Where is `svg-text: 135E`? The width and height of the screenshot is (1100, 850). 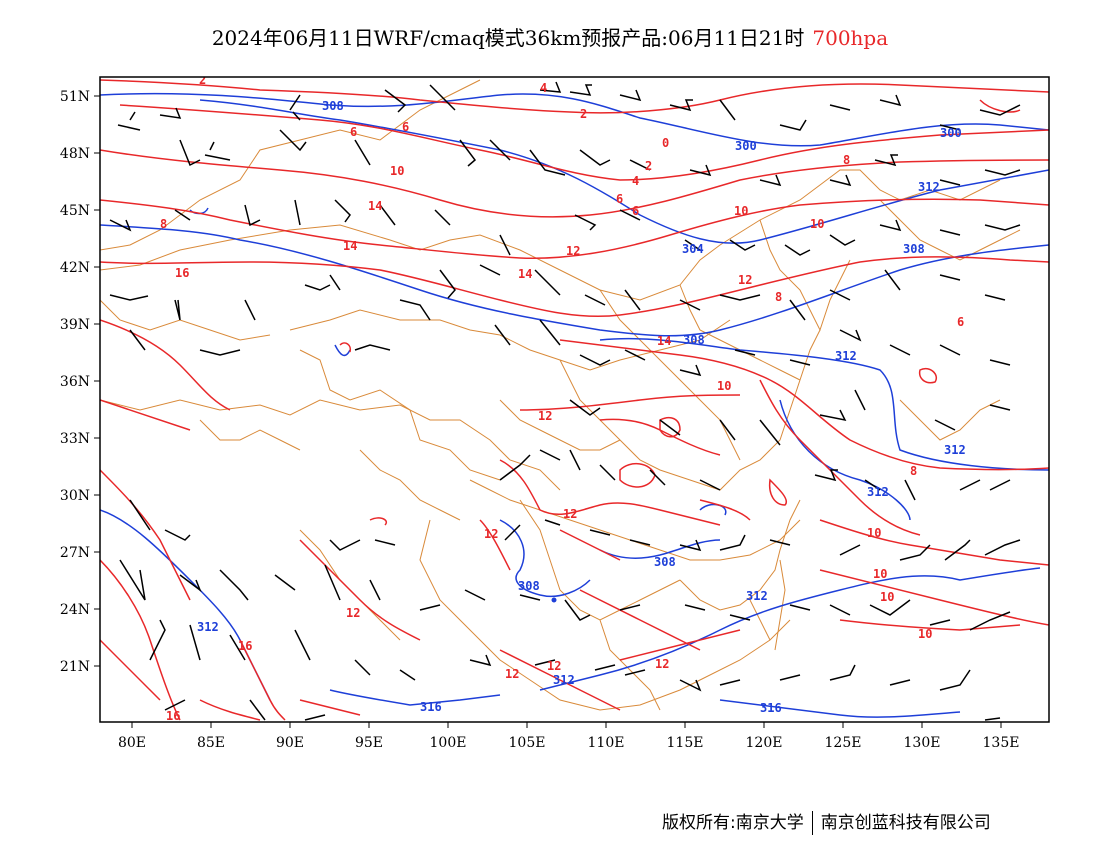
svg-text: 135E is located at coordinates (1001, 743).